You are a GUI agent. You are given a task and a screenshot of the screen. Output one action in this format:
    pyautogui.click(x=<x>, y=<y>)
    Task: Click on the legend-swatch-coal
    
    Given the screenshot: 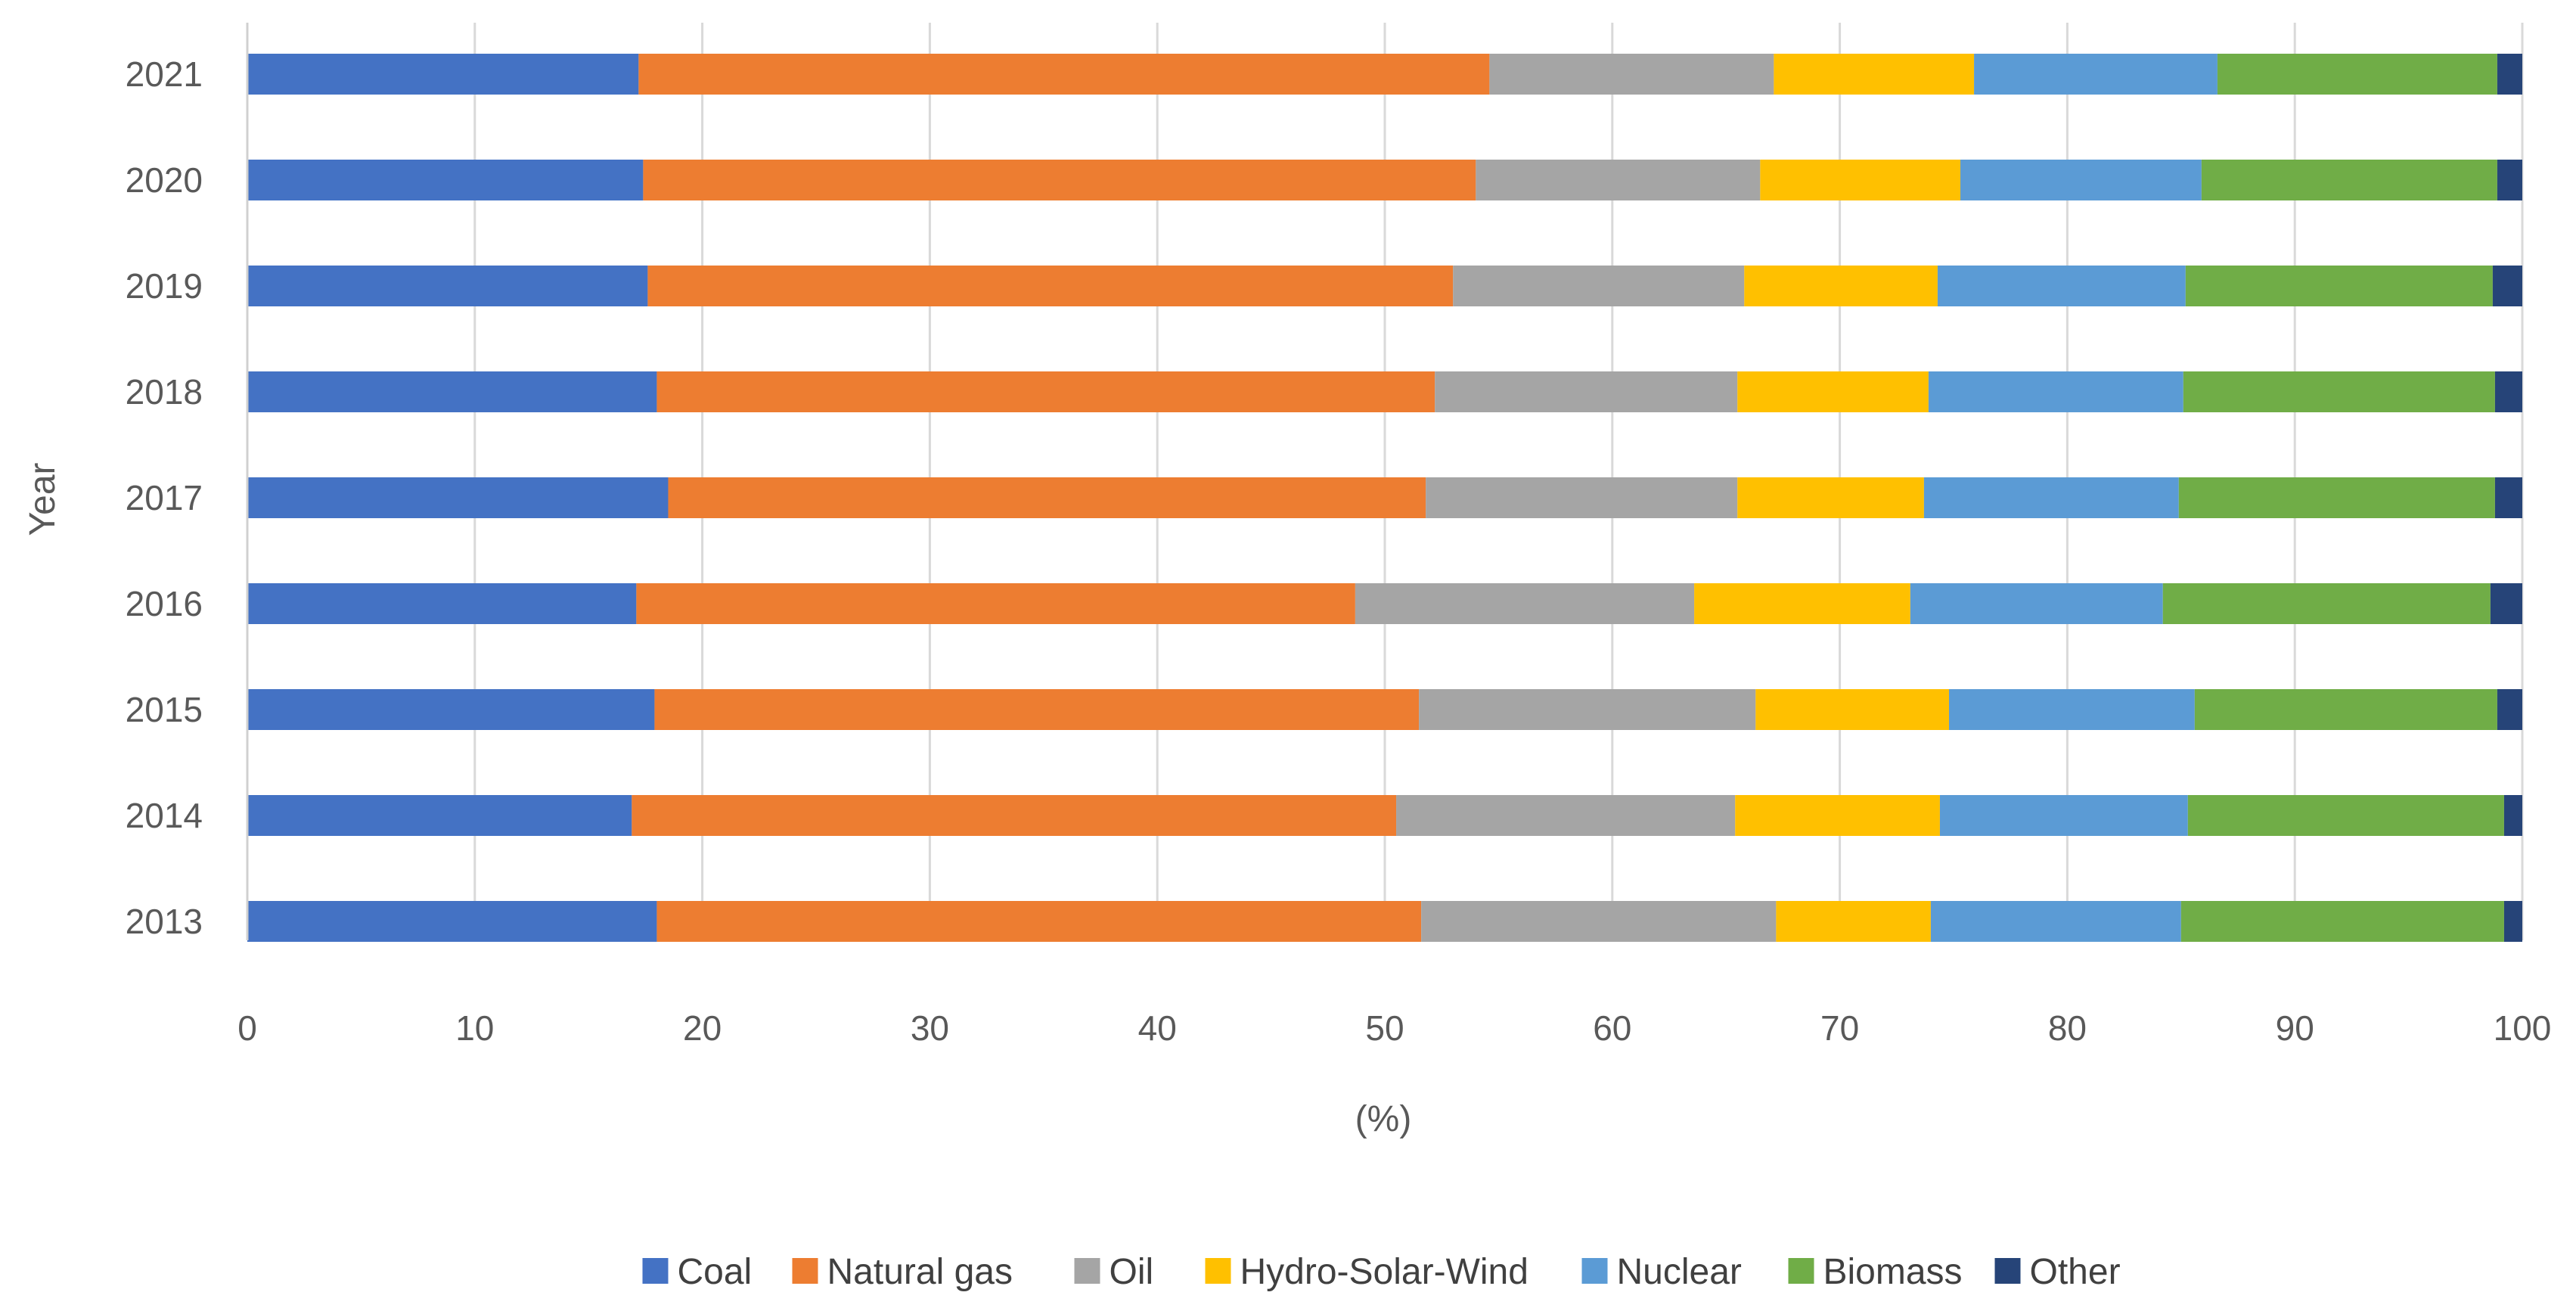 What is the action you would take?
    pyautogui.click(x=655, y=1271)
    